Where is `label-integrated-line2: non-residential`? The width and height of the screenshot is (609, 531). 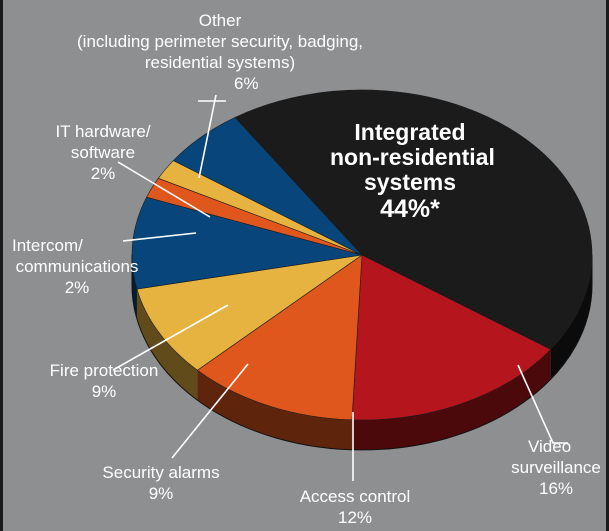 label-integrated-line2: non-residential is located at coordinates (412, 157).